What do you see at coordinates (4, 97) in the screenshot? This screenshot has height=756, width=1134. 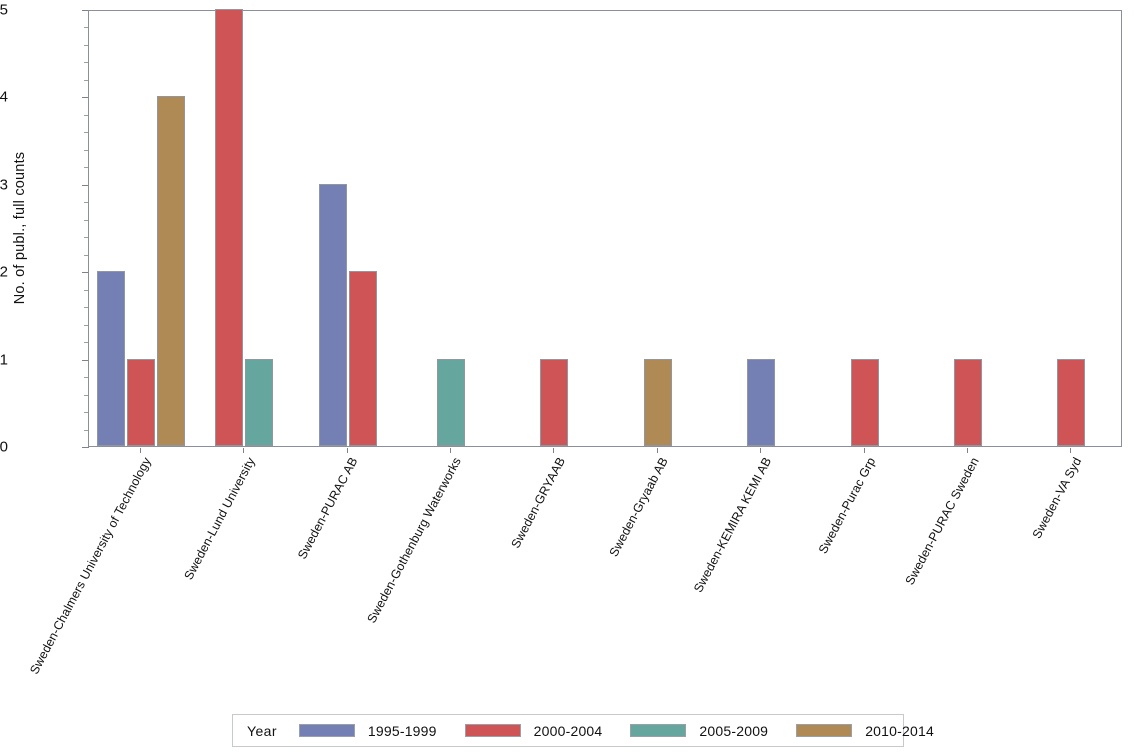 I see `y-tick-label: 4` at bounding box center [4, 97].